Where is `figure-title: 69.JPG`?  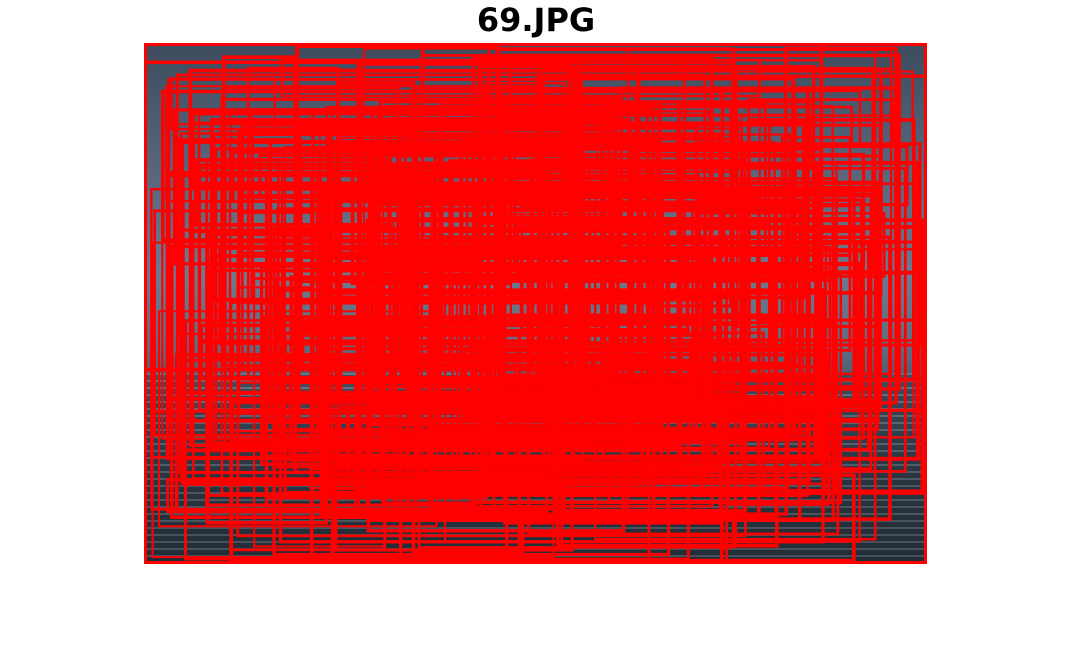 figure-title: 69.JPG is located at coordinates (536, 20).